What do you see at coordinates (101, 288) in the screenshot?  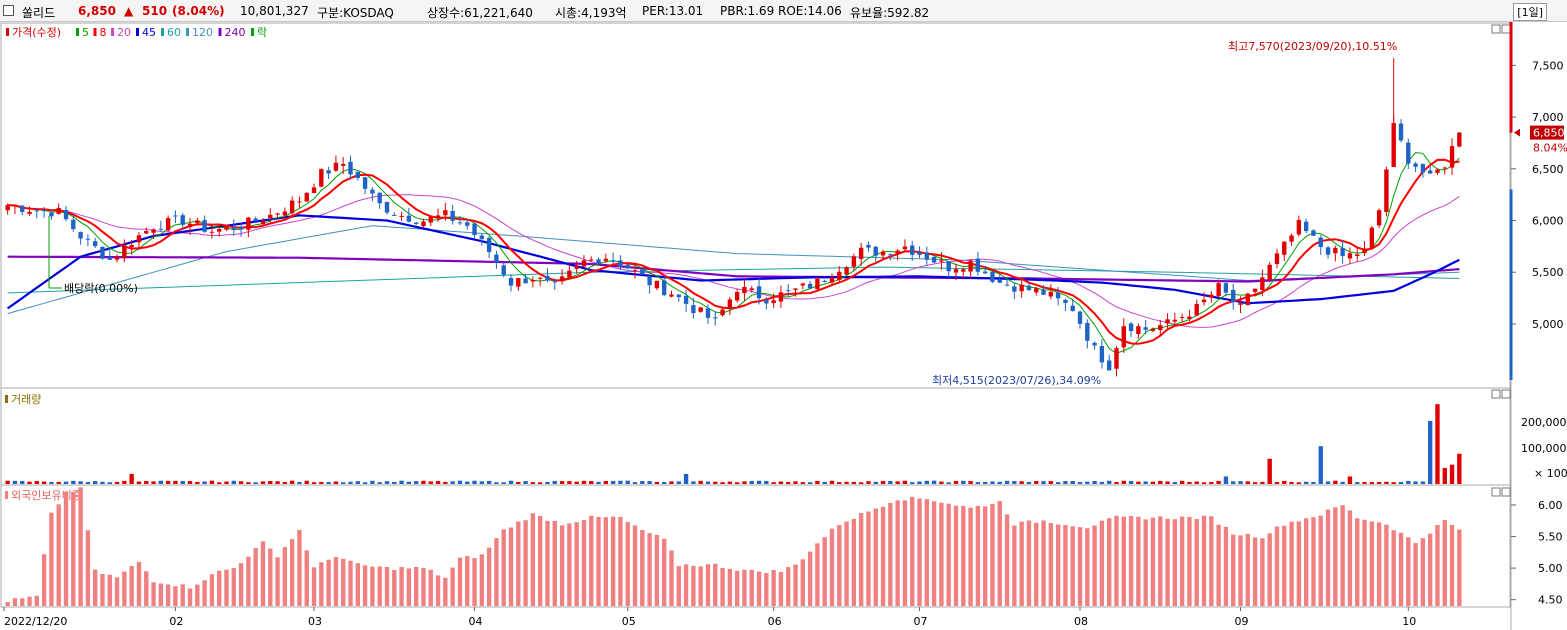 I see `dividend-annotation: 배당락(0.00%)` at bounding box center [101, 288].